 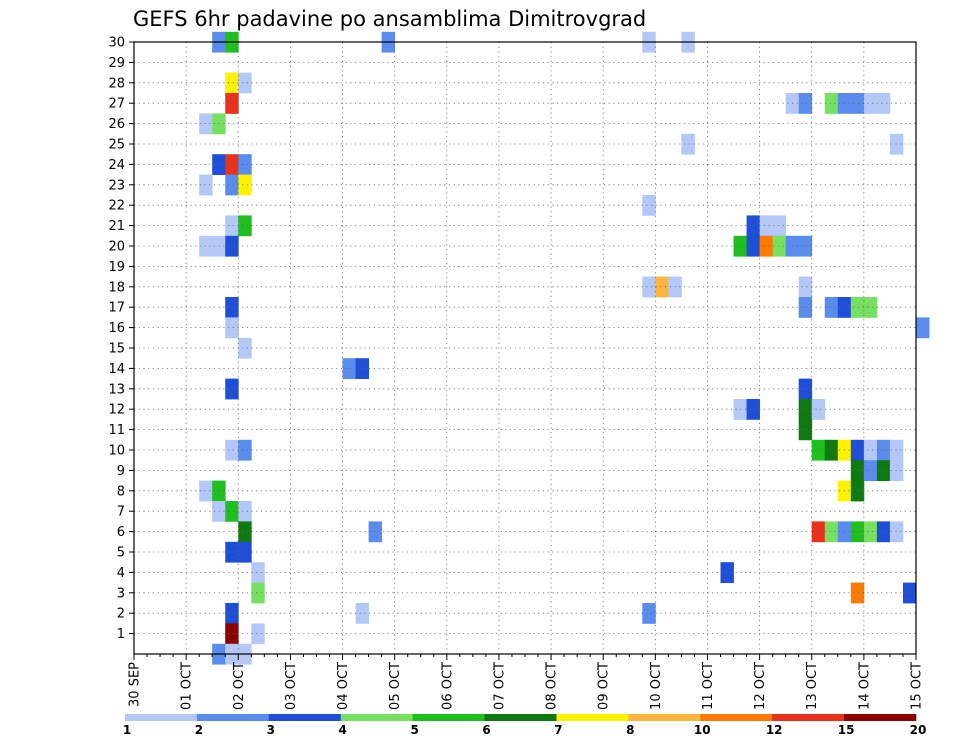 What do you see at coordinates (604, 686) in the screenshot?
I see `x-tick-label: 09 OCT` at bounding box center [604, 686].